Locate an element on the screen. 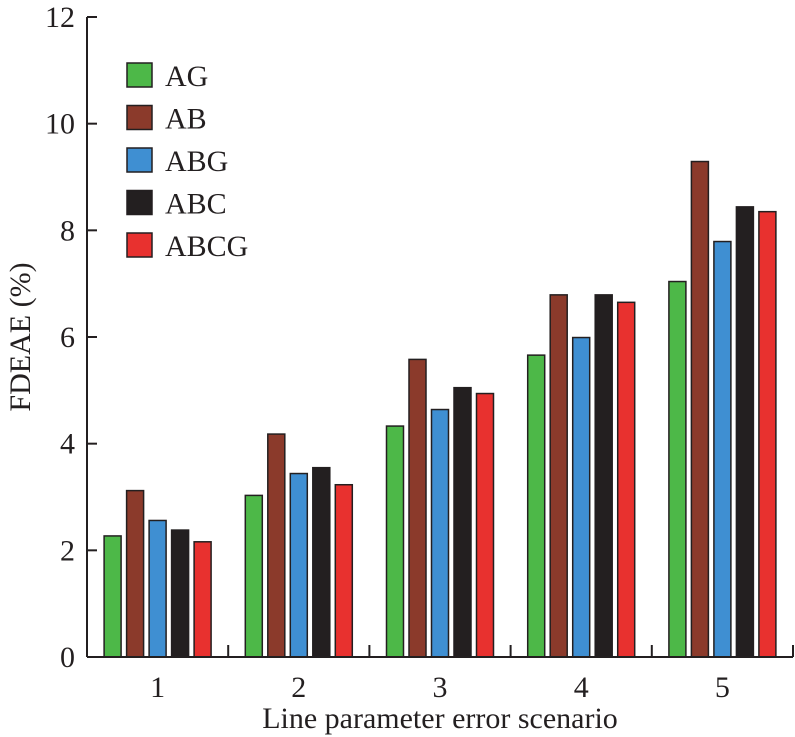 This screenshot has height=737, width=795. x-ticks-group: 1 2 3 4 5 is located at coordinates (440, 674).